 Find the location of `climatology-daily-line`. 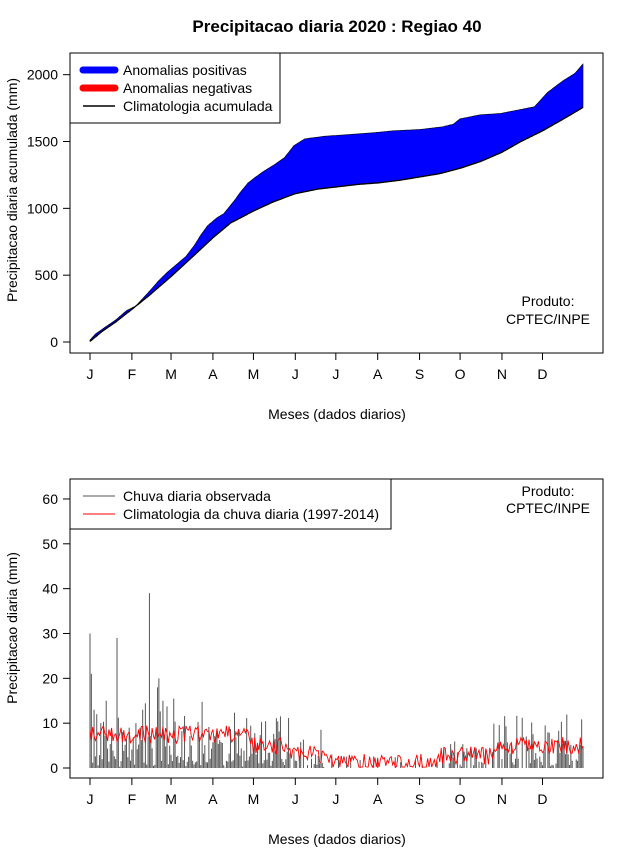

climatology-daily-line is located at coordinates (336, 746).